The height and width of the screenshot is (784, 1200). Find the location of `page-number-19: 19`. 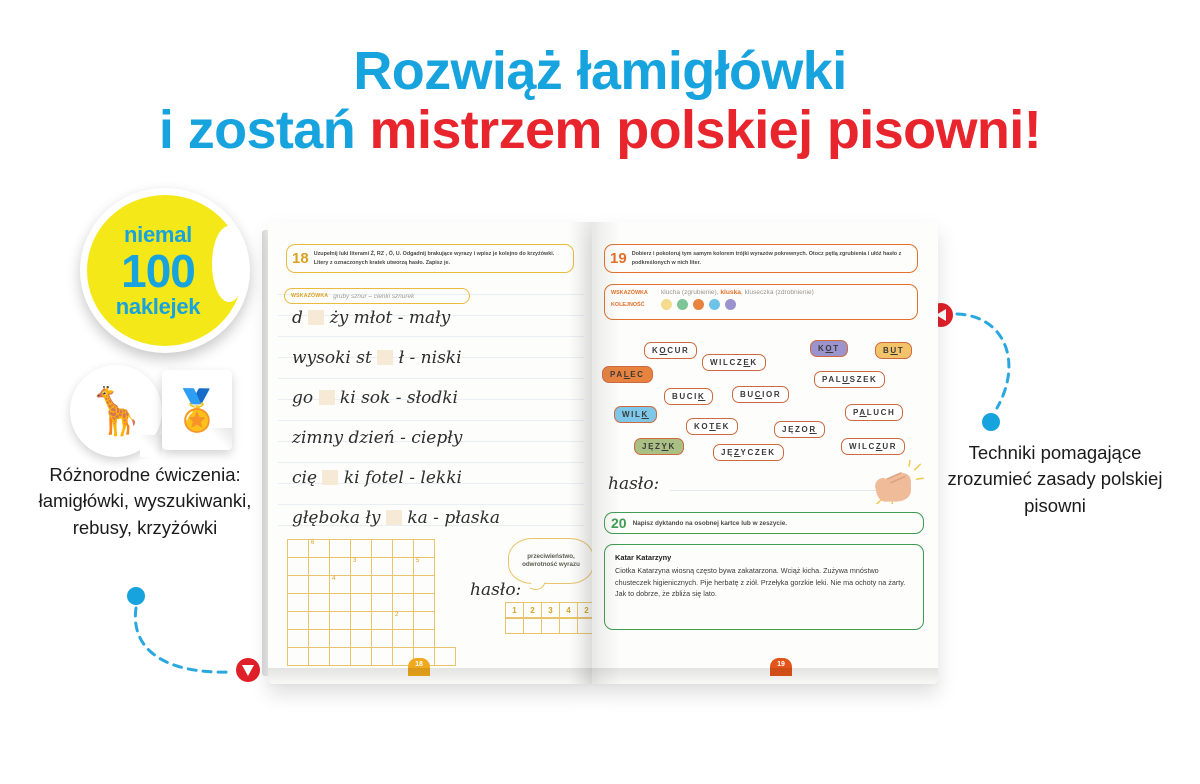

page-number-19: 19 is located at coordinates (781, 667).